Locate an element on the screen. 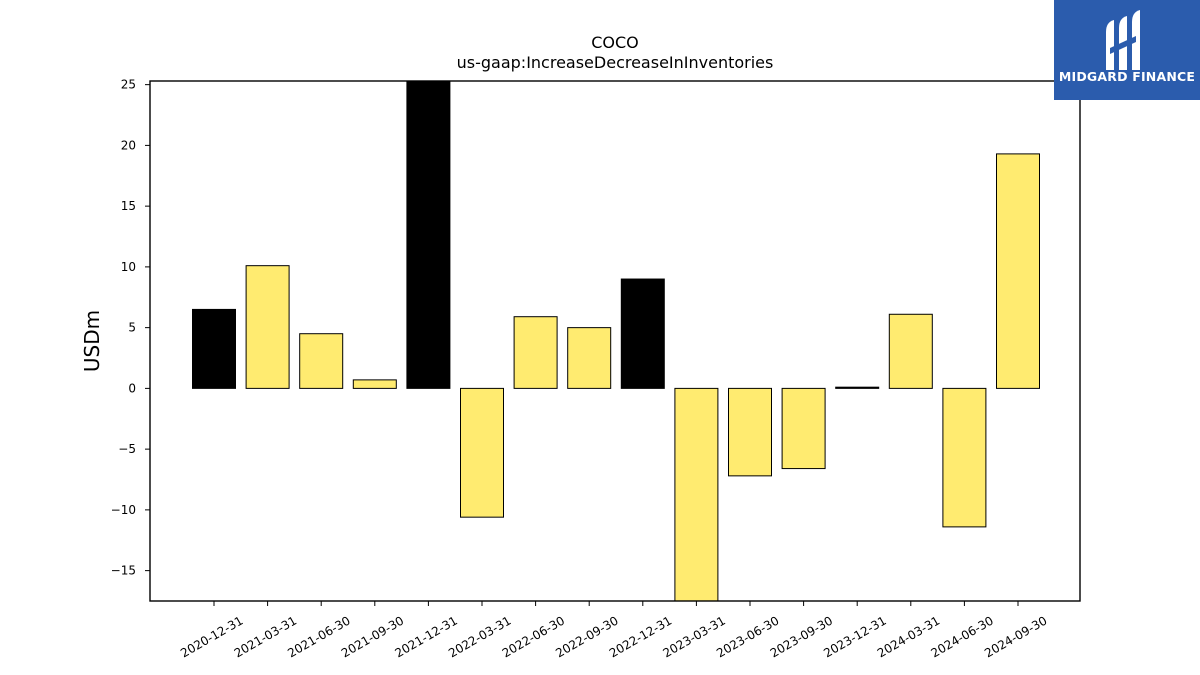  y-tick-label: 10 is located at coordinates (128, 267).